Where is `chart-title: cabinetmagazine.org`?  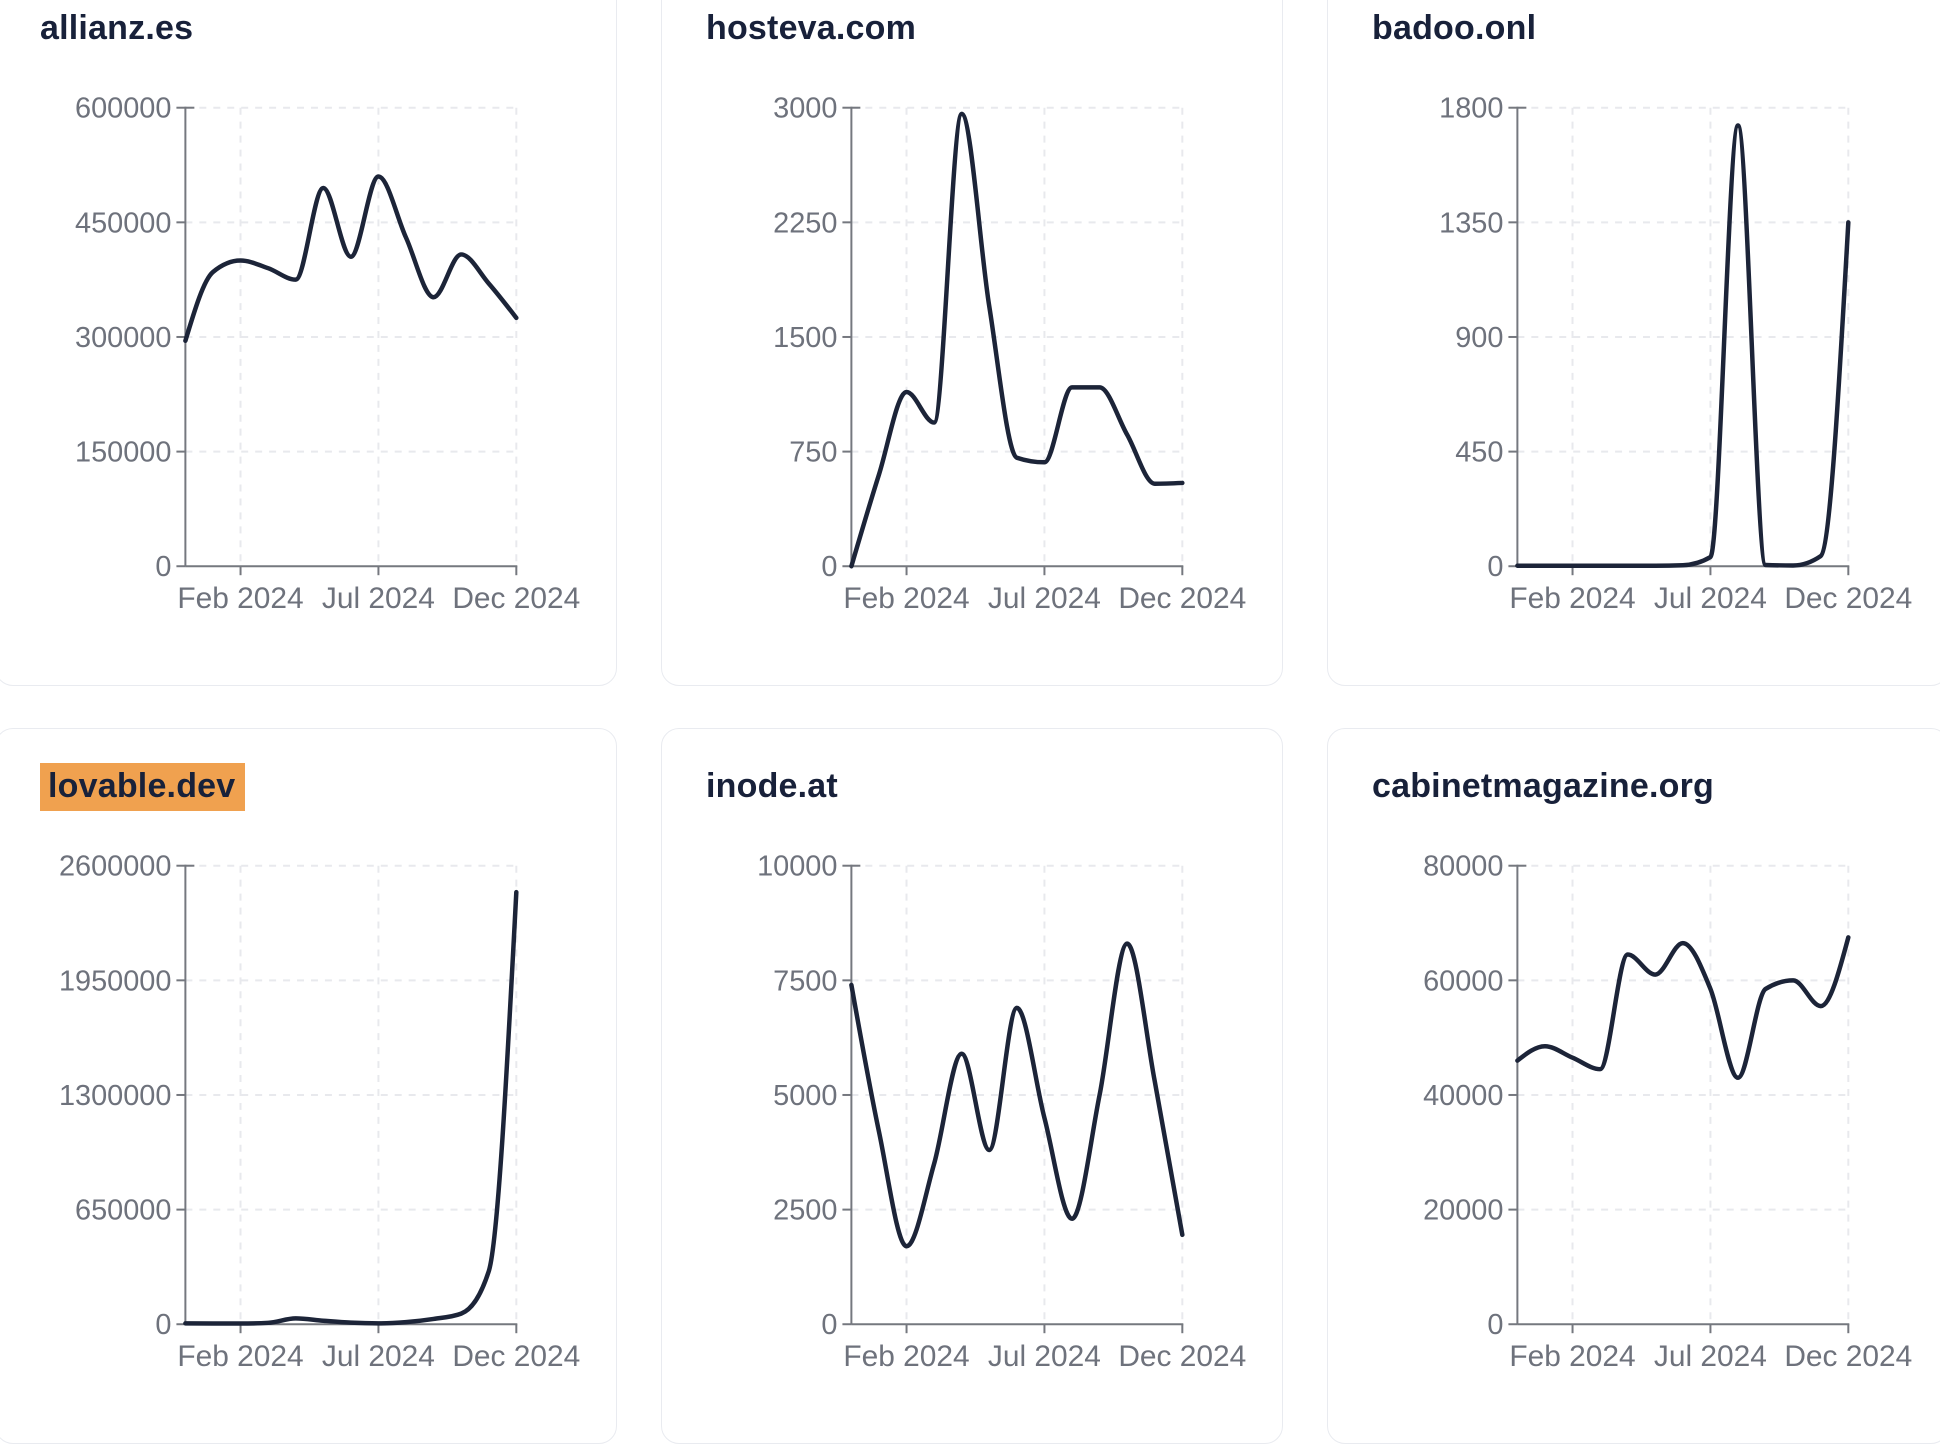 chart-title: cabinetmagazine.org is located at coordinates (1543, 786).